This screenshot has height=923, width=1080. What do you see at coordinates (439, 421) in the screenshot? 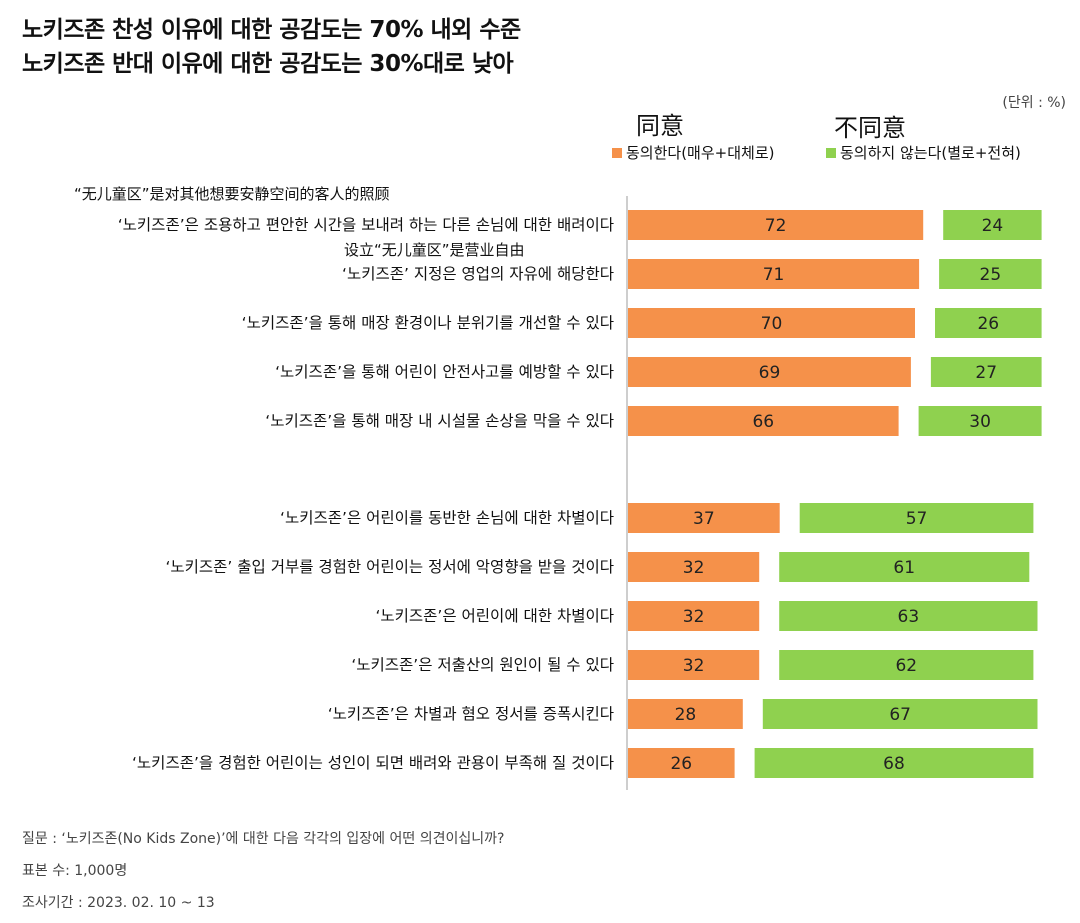
I see `category-label: ‘노키즈존’을 통해 매장 내 시설물 손상을 막을 수 있다` at bounding box center [439, 421].